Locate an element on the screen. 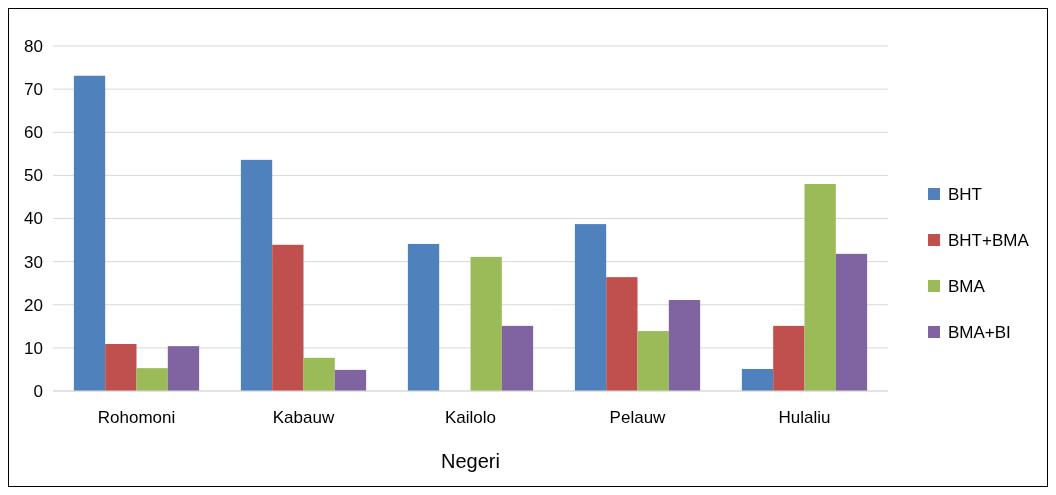  y-tick-label: 50 is located at coordinates (33, 176).